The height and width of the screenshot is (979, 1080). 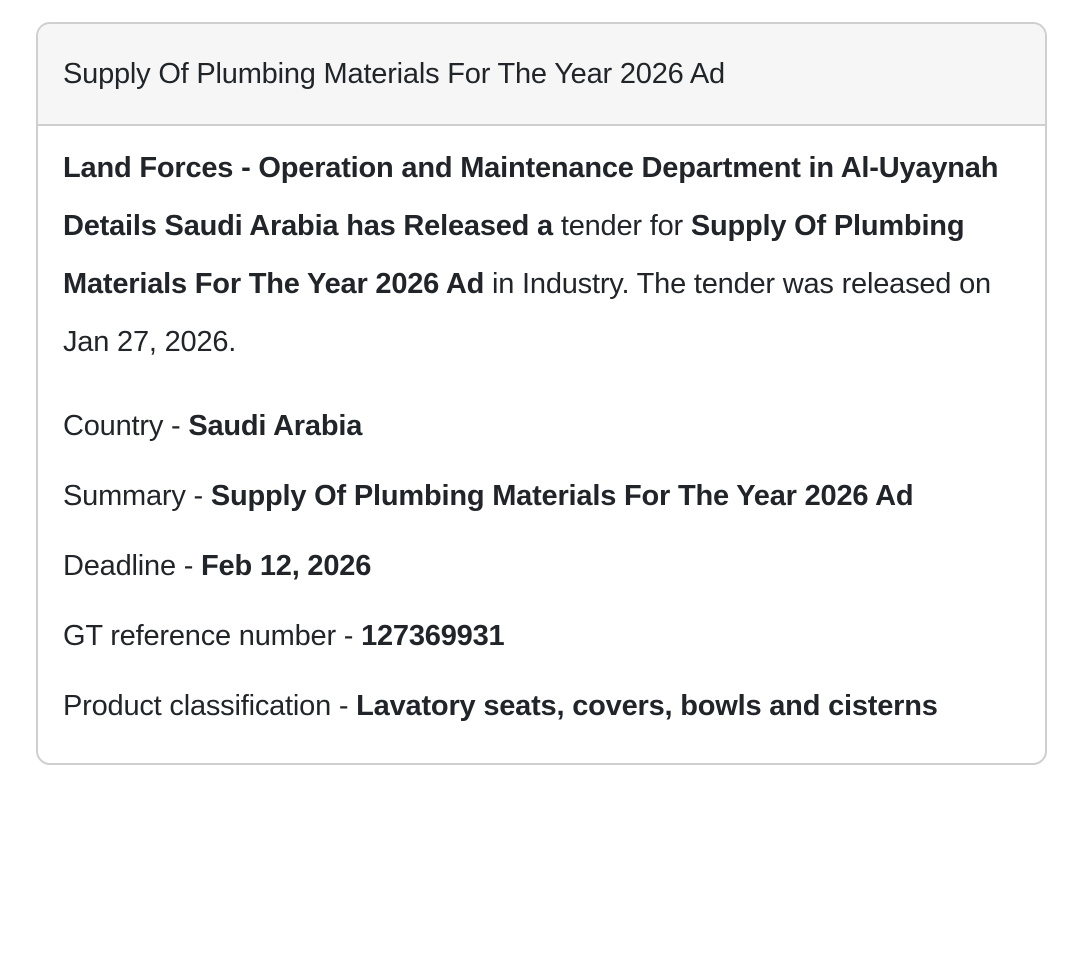 I want to click on field-country: Country - Saudi Arabia, so click(x=541, y=426).